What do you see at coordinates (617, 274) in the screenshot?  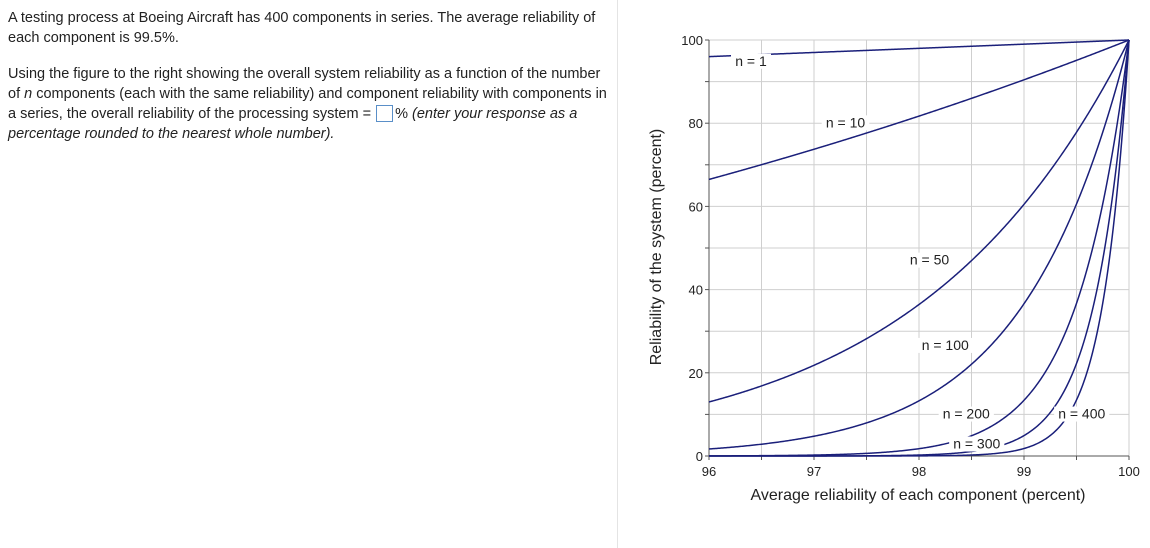 I see `panel-divider` at bounding box center [617, 274].